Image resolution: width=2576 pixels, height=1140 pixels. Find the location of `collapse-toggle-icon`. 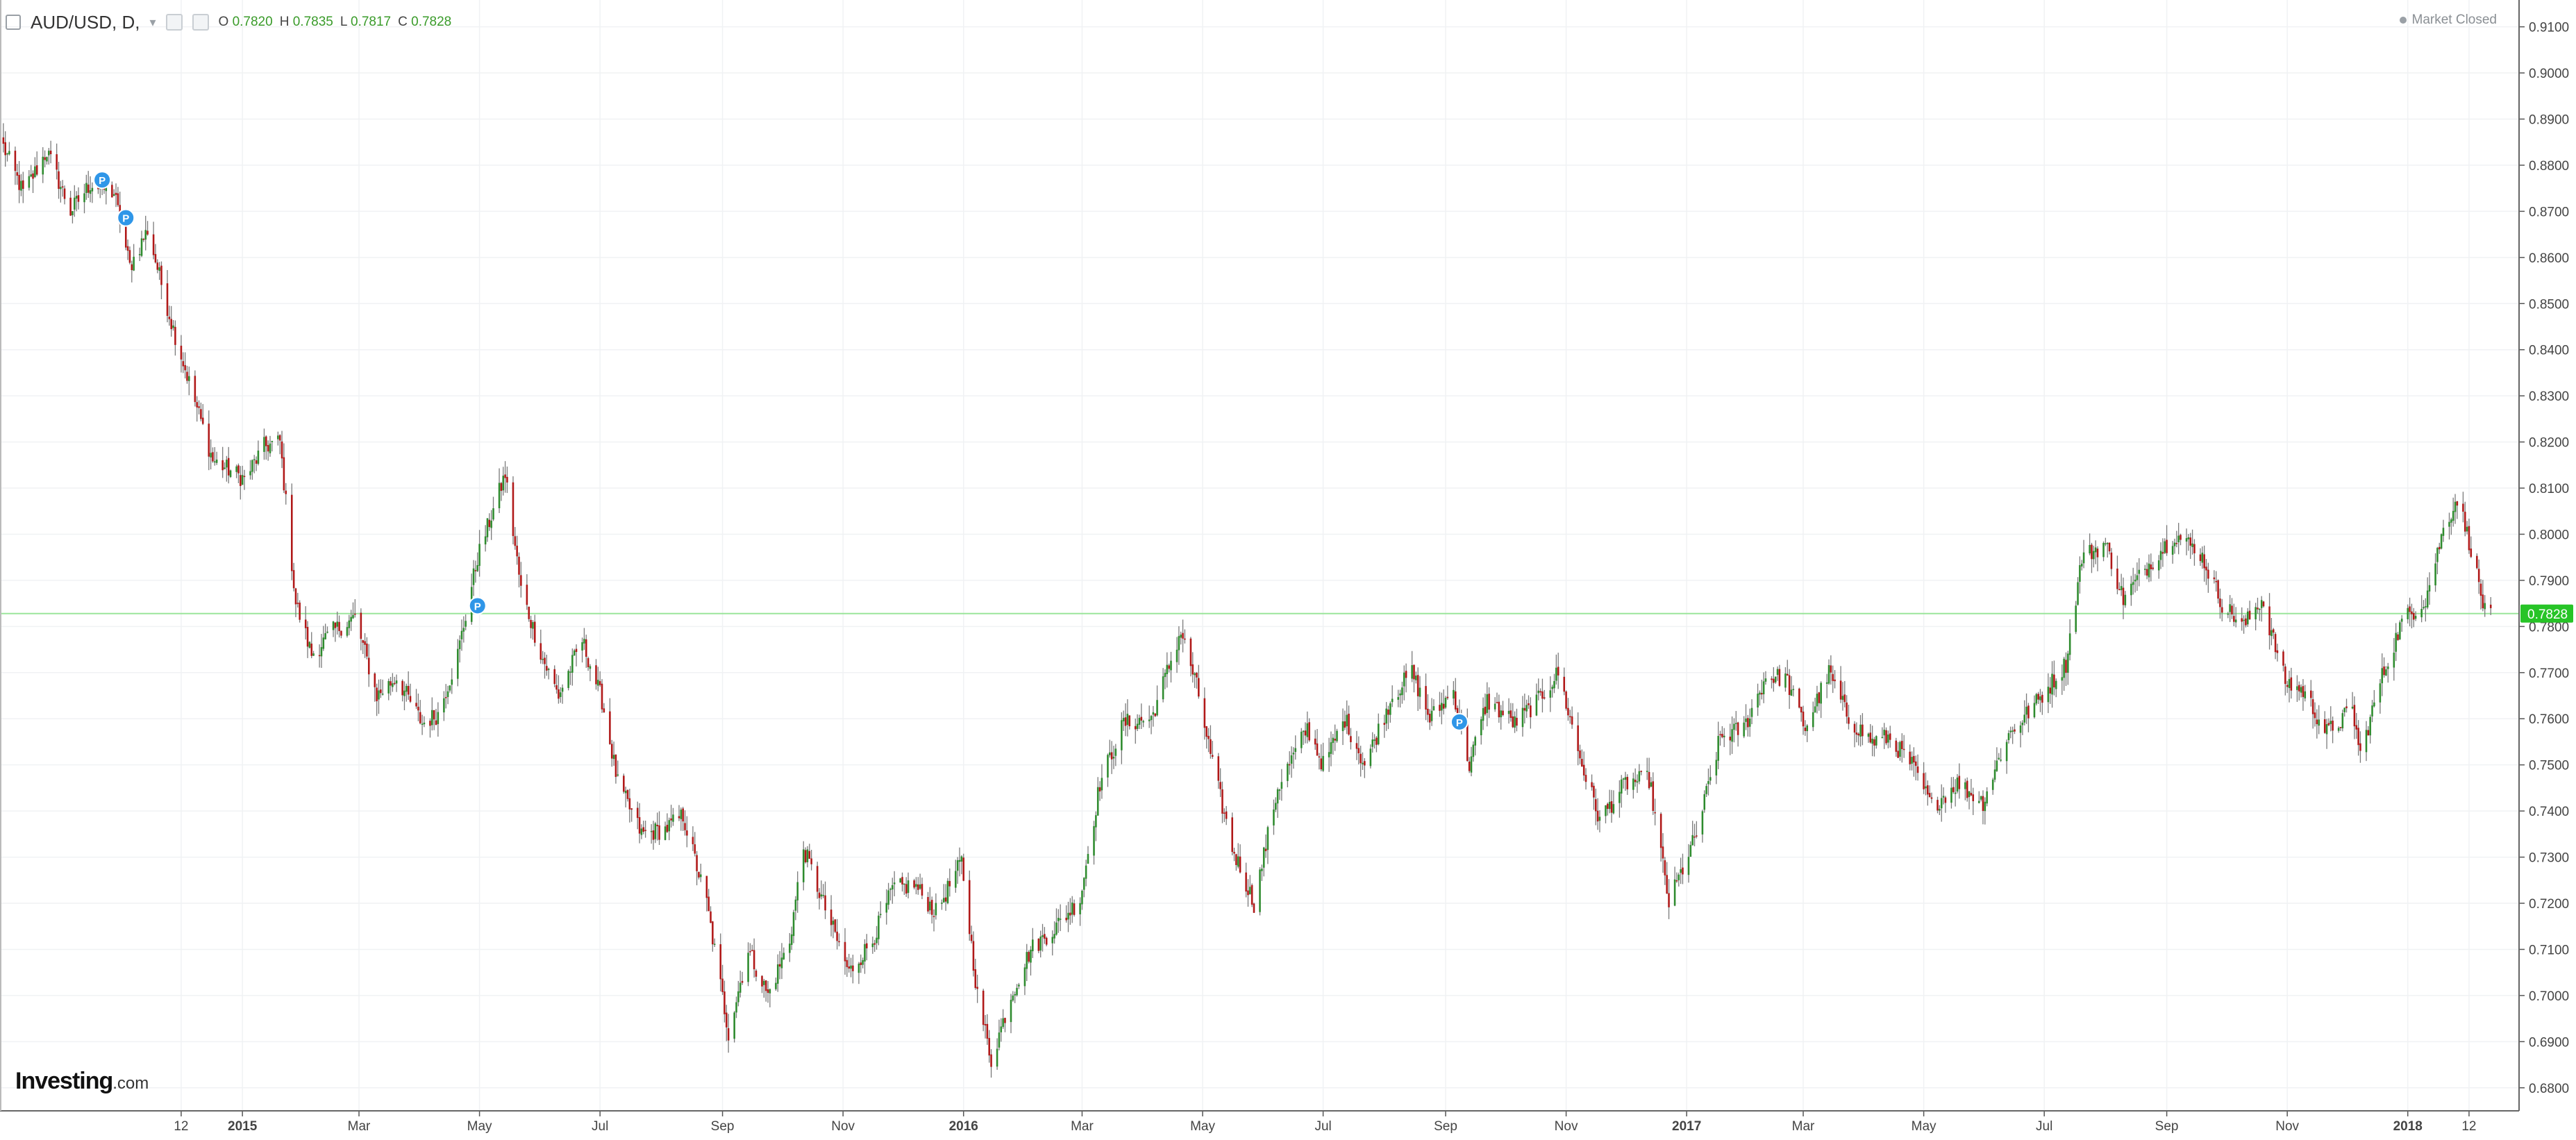

collapse-toggle-icon is located at coordinates (13, 22).